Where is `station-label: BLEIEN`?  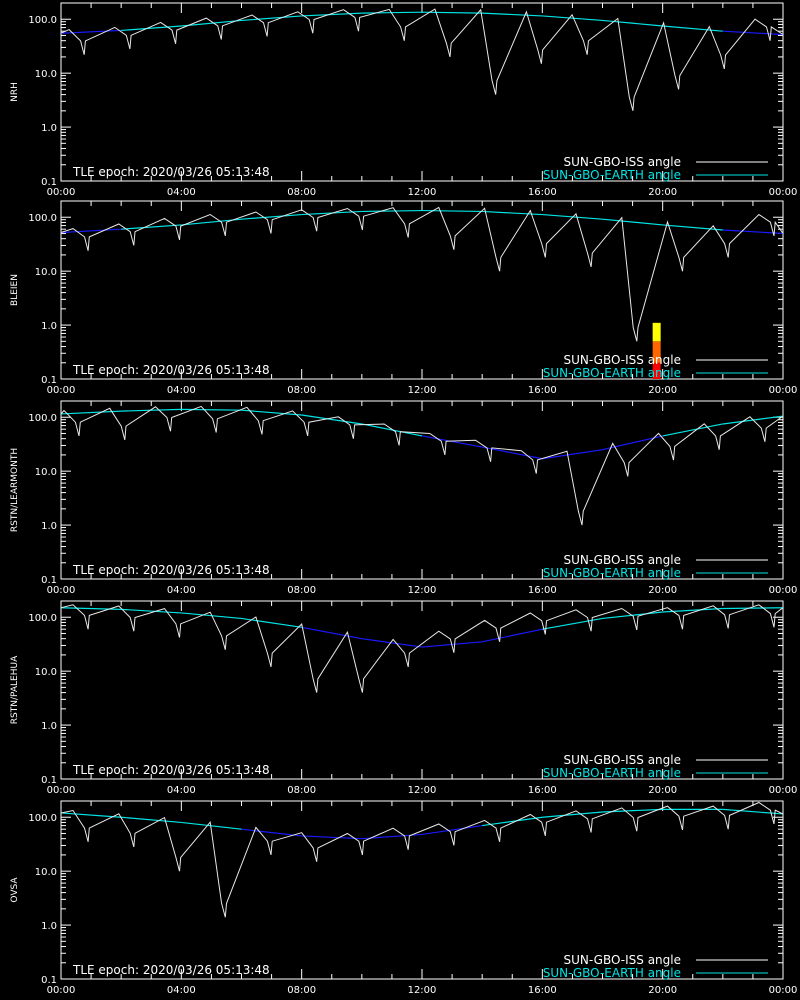
station-label: BLEIEN is located at coordinates (15, 290).